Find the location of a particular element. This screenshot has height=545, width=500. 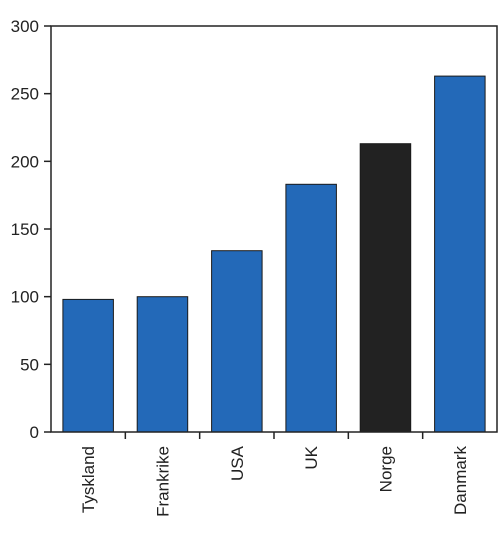

y-axis-tick-labels: 0 50 100 150 200 250 300 is located at coordinates (25, 229).